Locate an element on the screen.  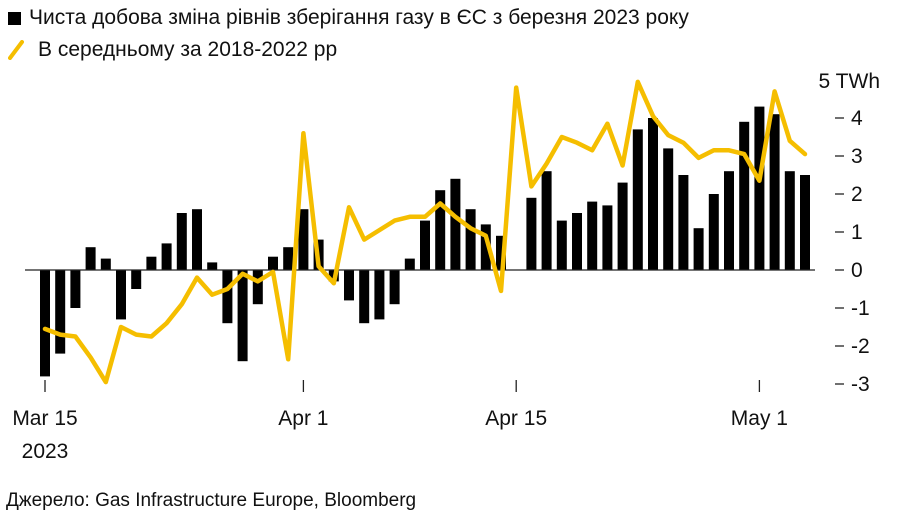
y-tick-label: -1 is located at coordinates (860, 308).